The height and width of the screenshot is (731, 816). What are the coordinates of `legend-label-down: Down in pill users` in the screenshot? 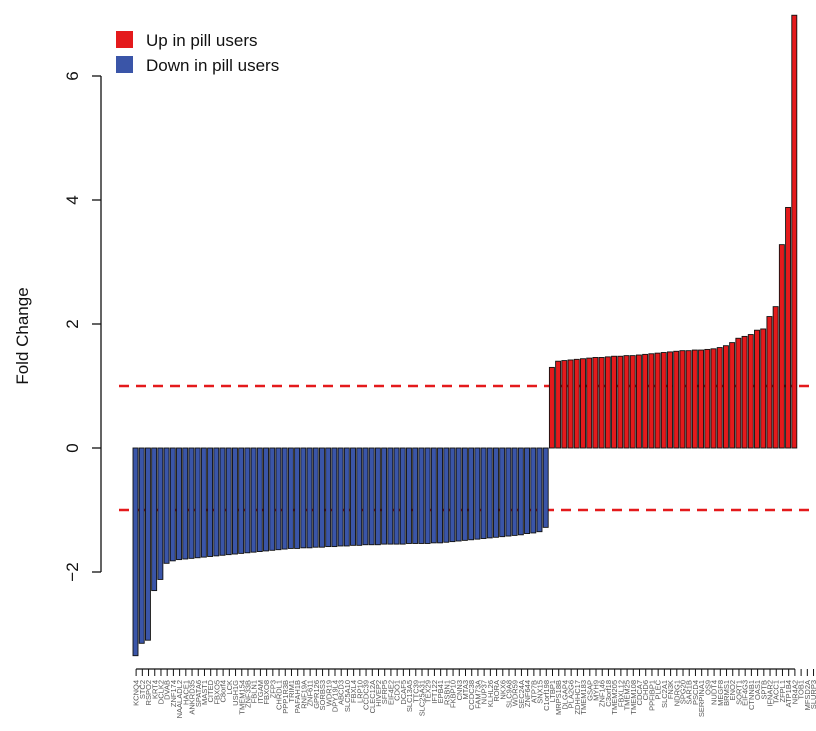 It's located at (212, 65).